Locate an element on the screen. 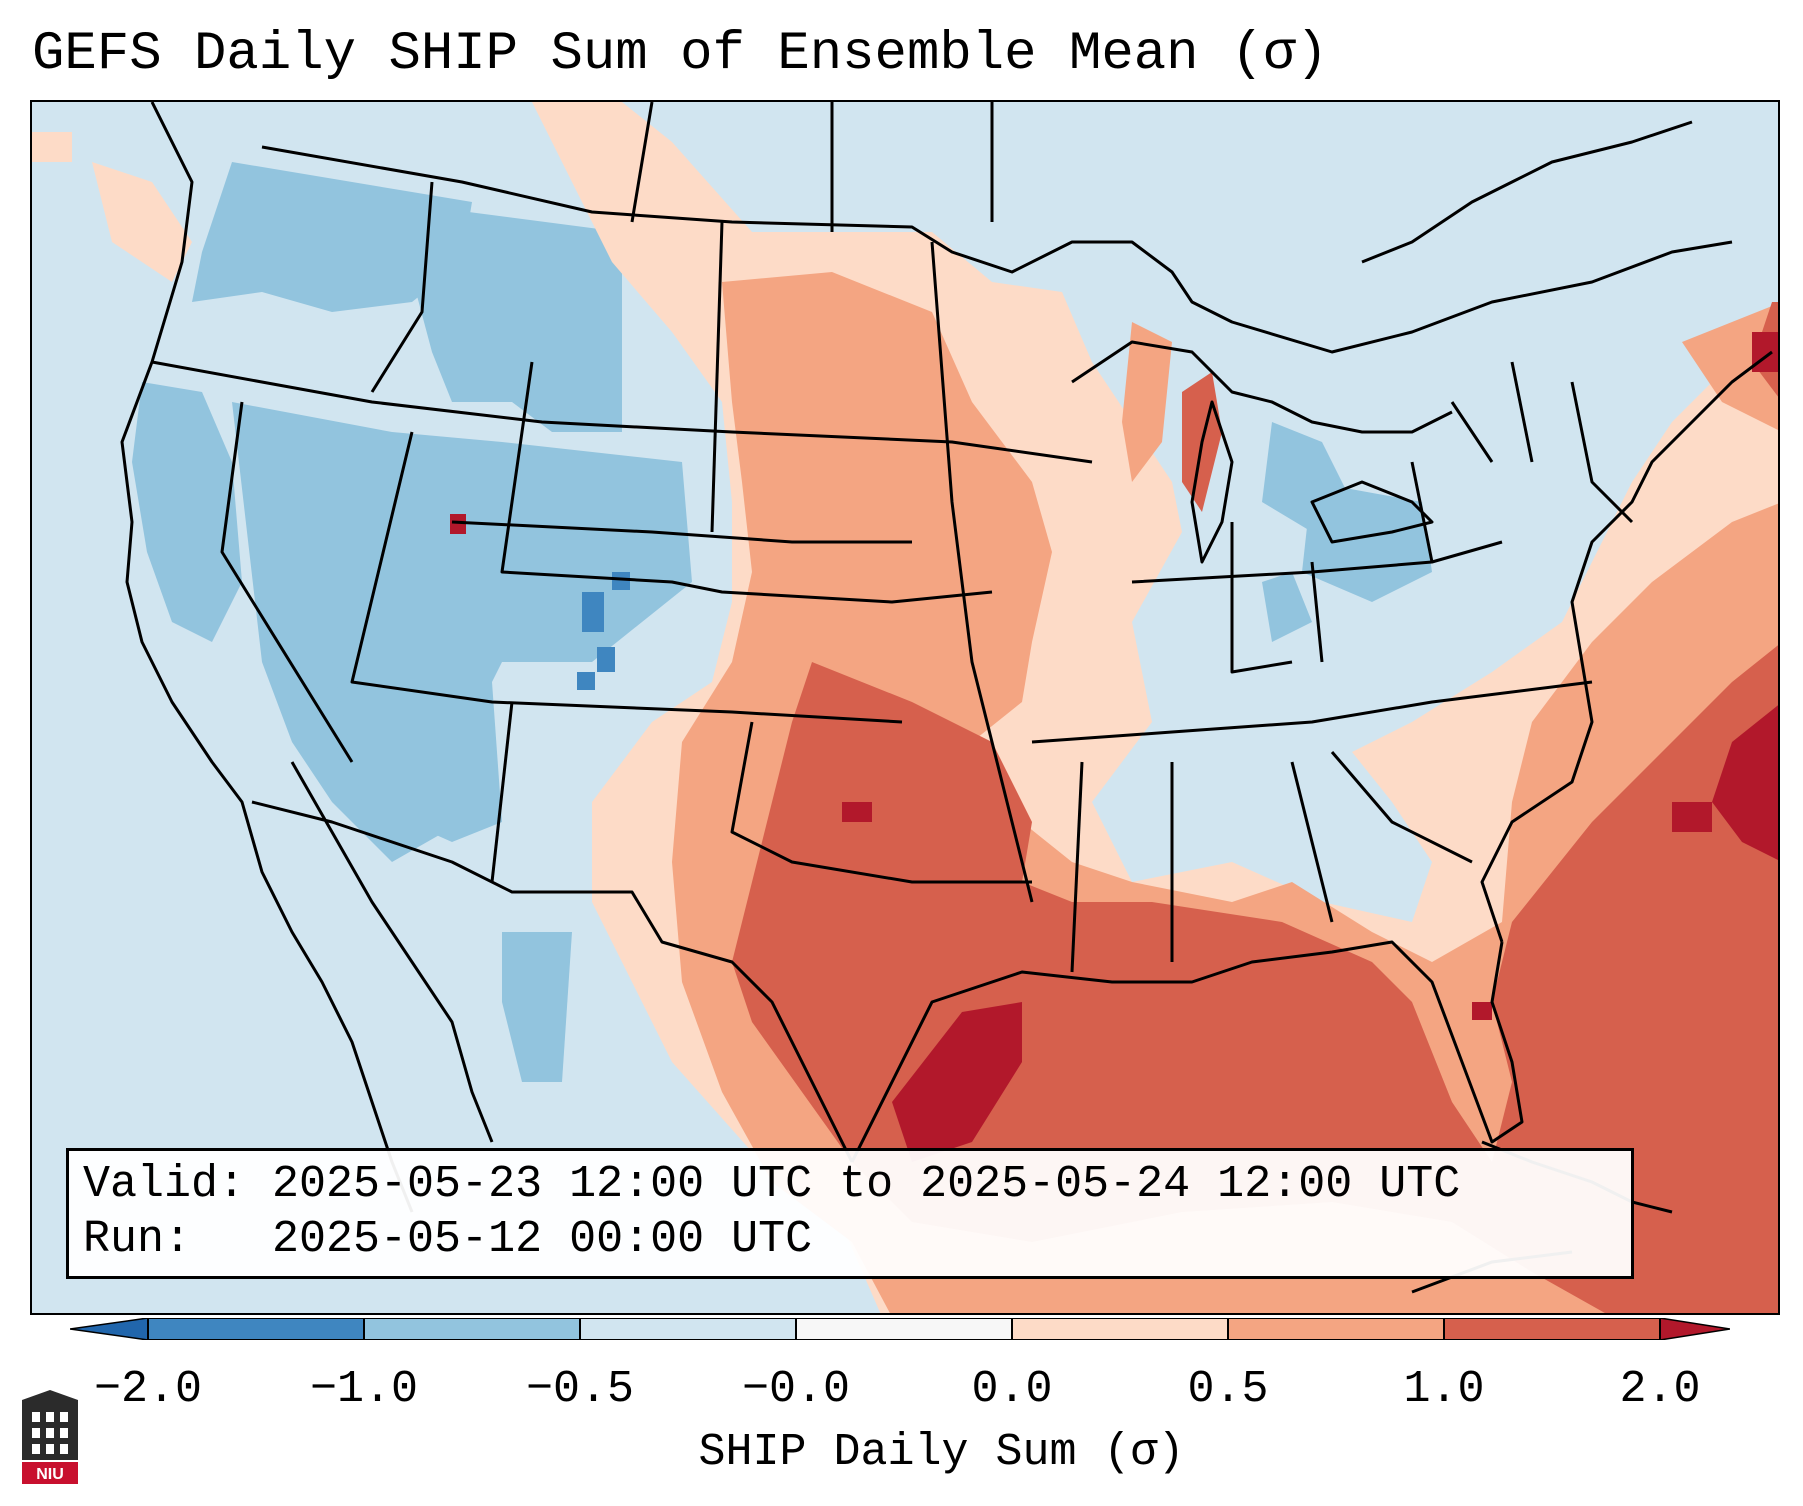  niu-logo-text: NIU is located at coordinates (50, 1474).